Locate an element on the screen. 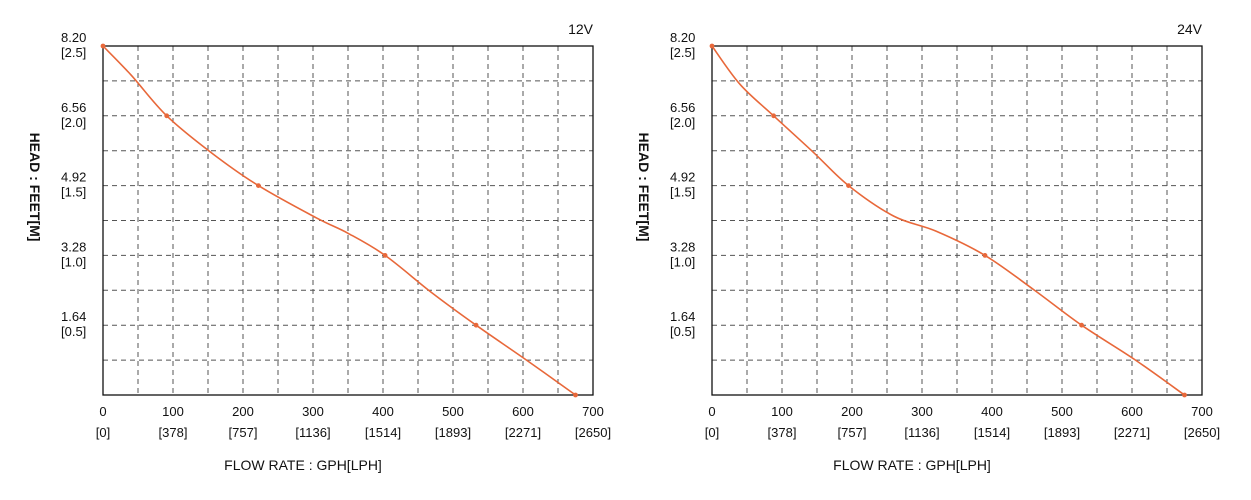 This screenshot has width=1251, height=500. chart-title: 24V is located at coordinates (1190, 29).